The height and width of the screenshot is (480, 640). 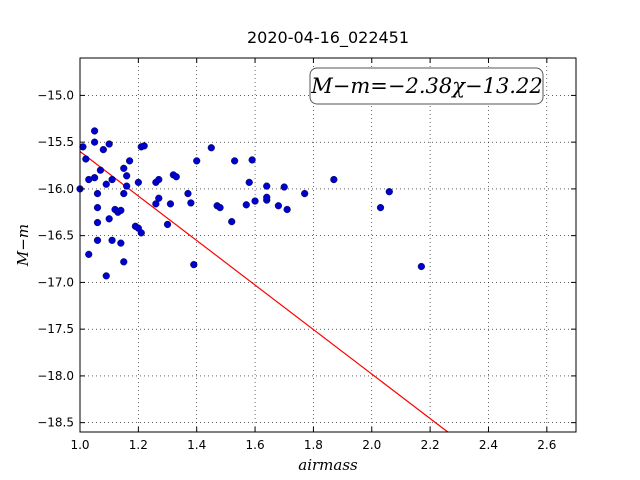 What do you see at coordinates (488, 445) in the screenshot?
I see `x-tick-label: 2.4` at bounding box center [488, 445].